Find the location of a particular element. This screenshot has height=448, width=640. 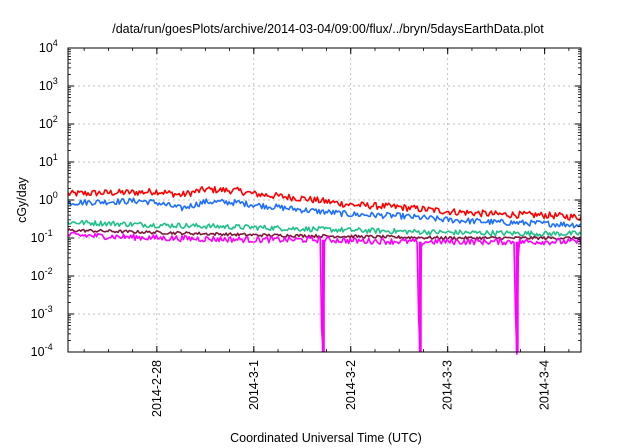

x-axis-label: Coordinated Universal Time (UTC) is located at coordinates (326, 438).